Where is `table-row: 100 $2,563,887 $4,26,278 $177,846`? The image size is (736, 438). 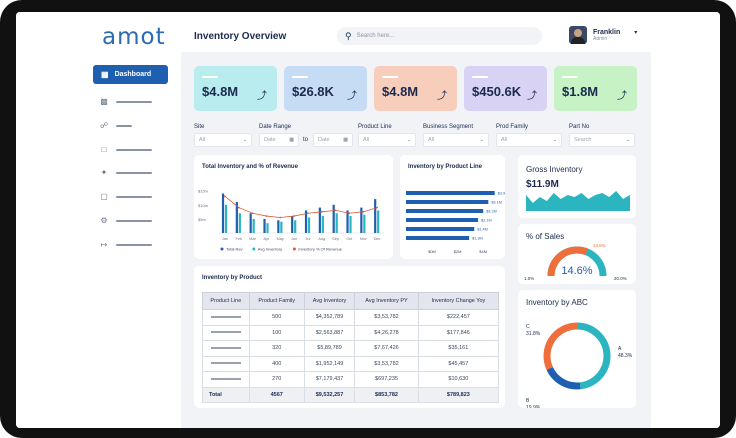 table-row: 100 $2,563,887 $4,26,278 $177,846 is located at coordinates (351, 332).